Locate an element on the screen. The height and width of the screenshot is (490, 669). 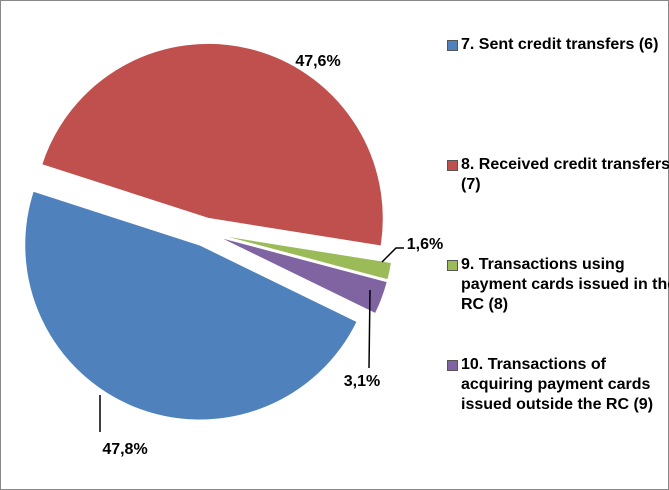
legend-item: 7. Sent credit transfers (6) is located at coordinates (557, 45).